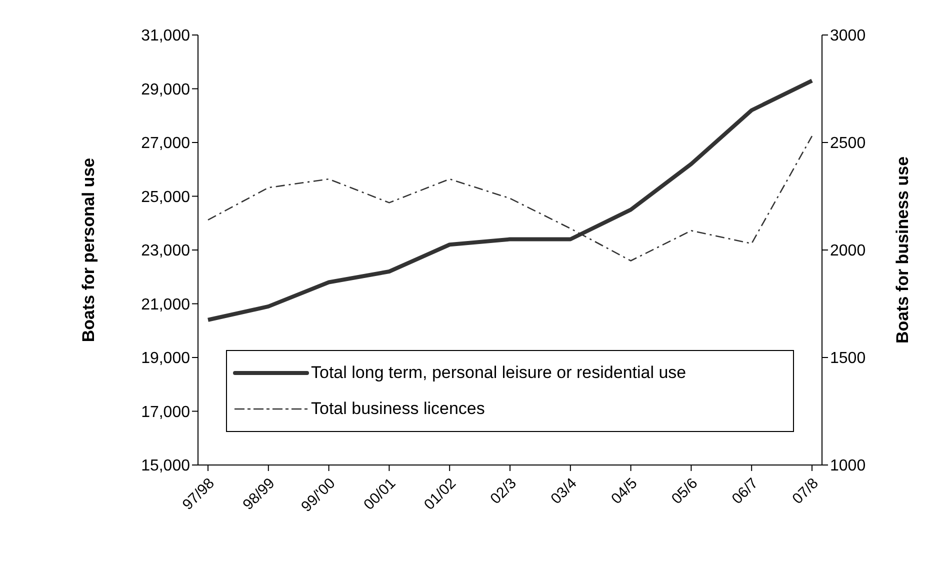 The width and height of the screenshot is (951, 567). What do you see at coordinates (624, 491) in the screenshot?
I see `x-tick-label: 04/5` at bounding box center [624, 491].